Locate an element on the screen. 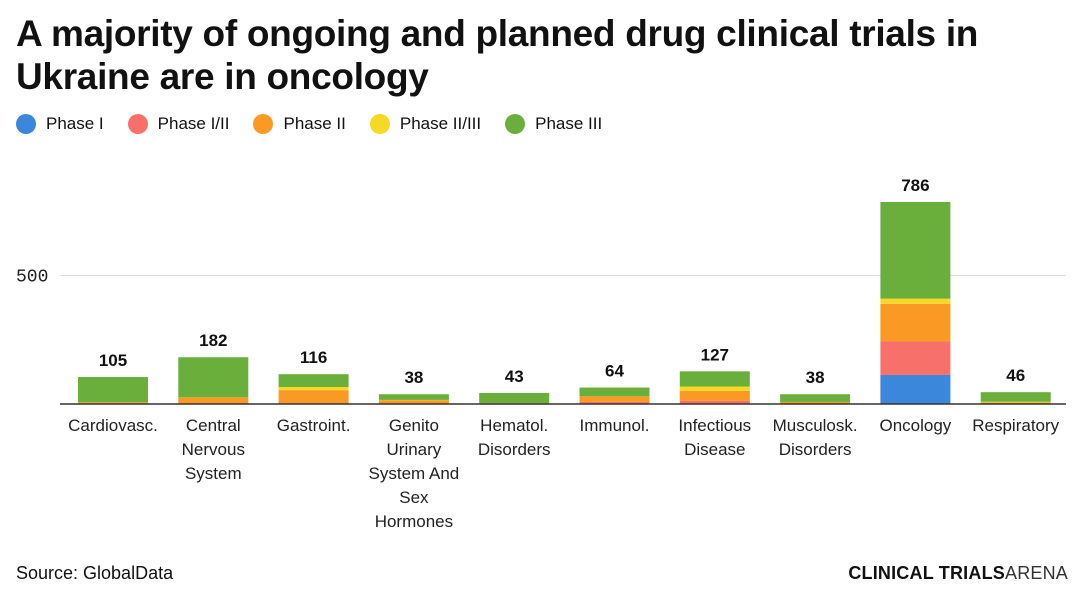 The width and height of the screenshot is (1080, 597). x-tick-label: Infectious Disease is located at coordinates (714, 437).